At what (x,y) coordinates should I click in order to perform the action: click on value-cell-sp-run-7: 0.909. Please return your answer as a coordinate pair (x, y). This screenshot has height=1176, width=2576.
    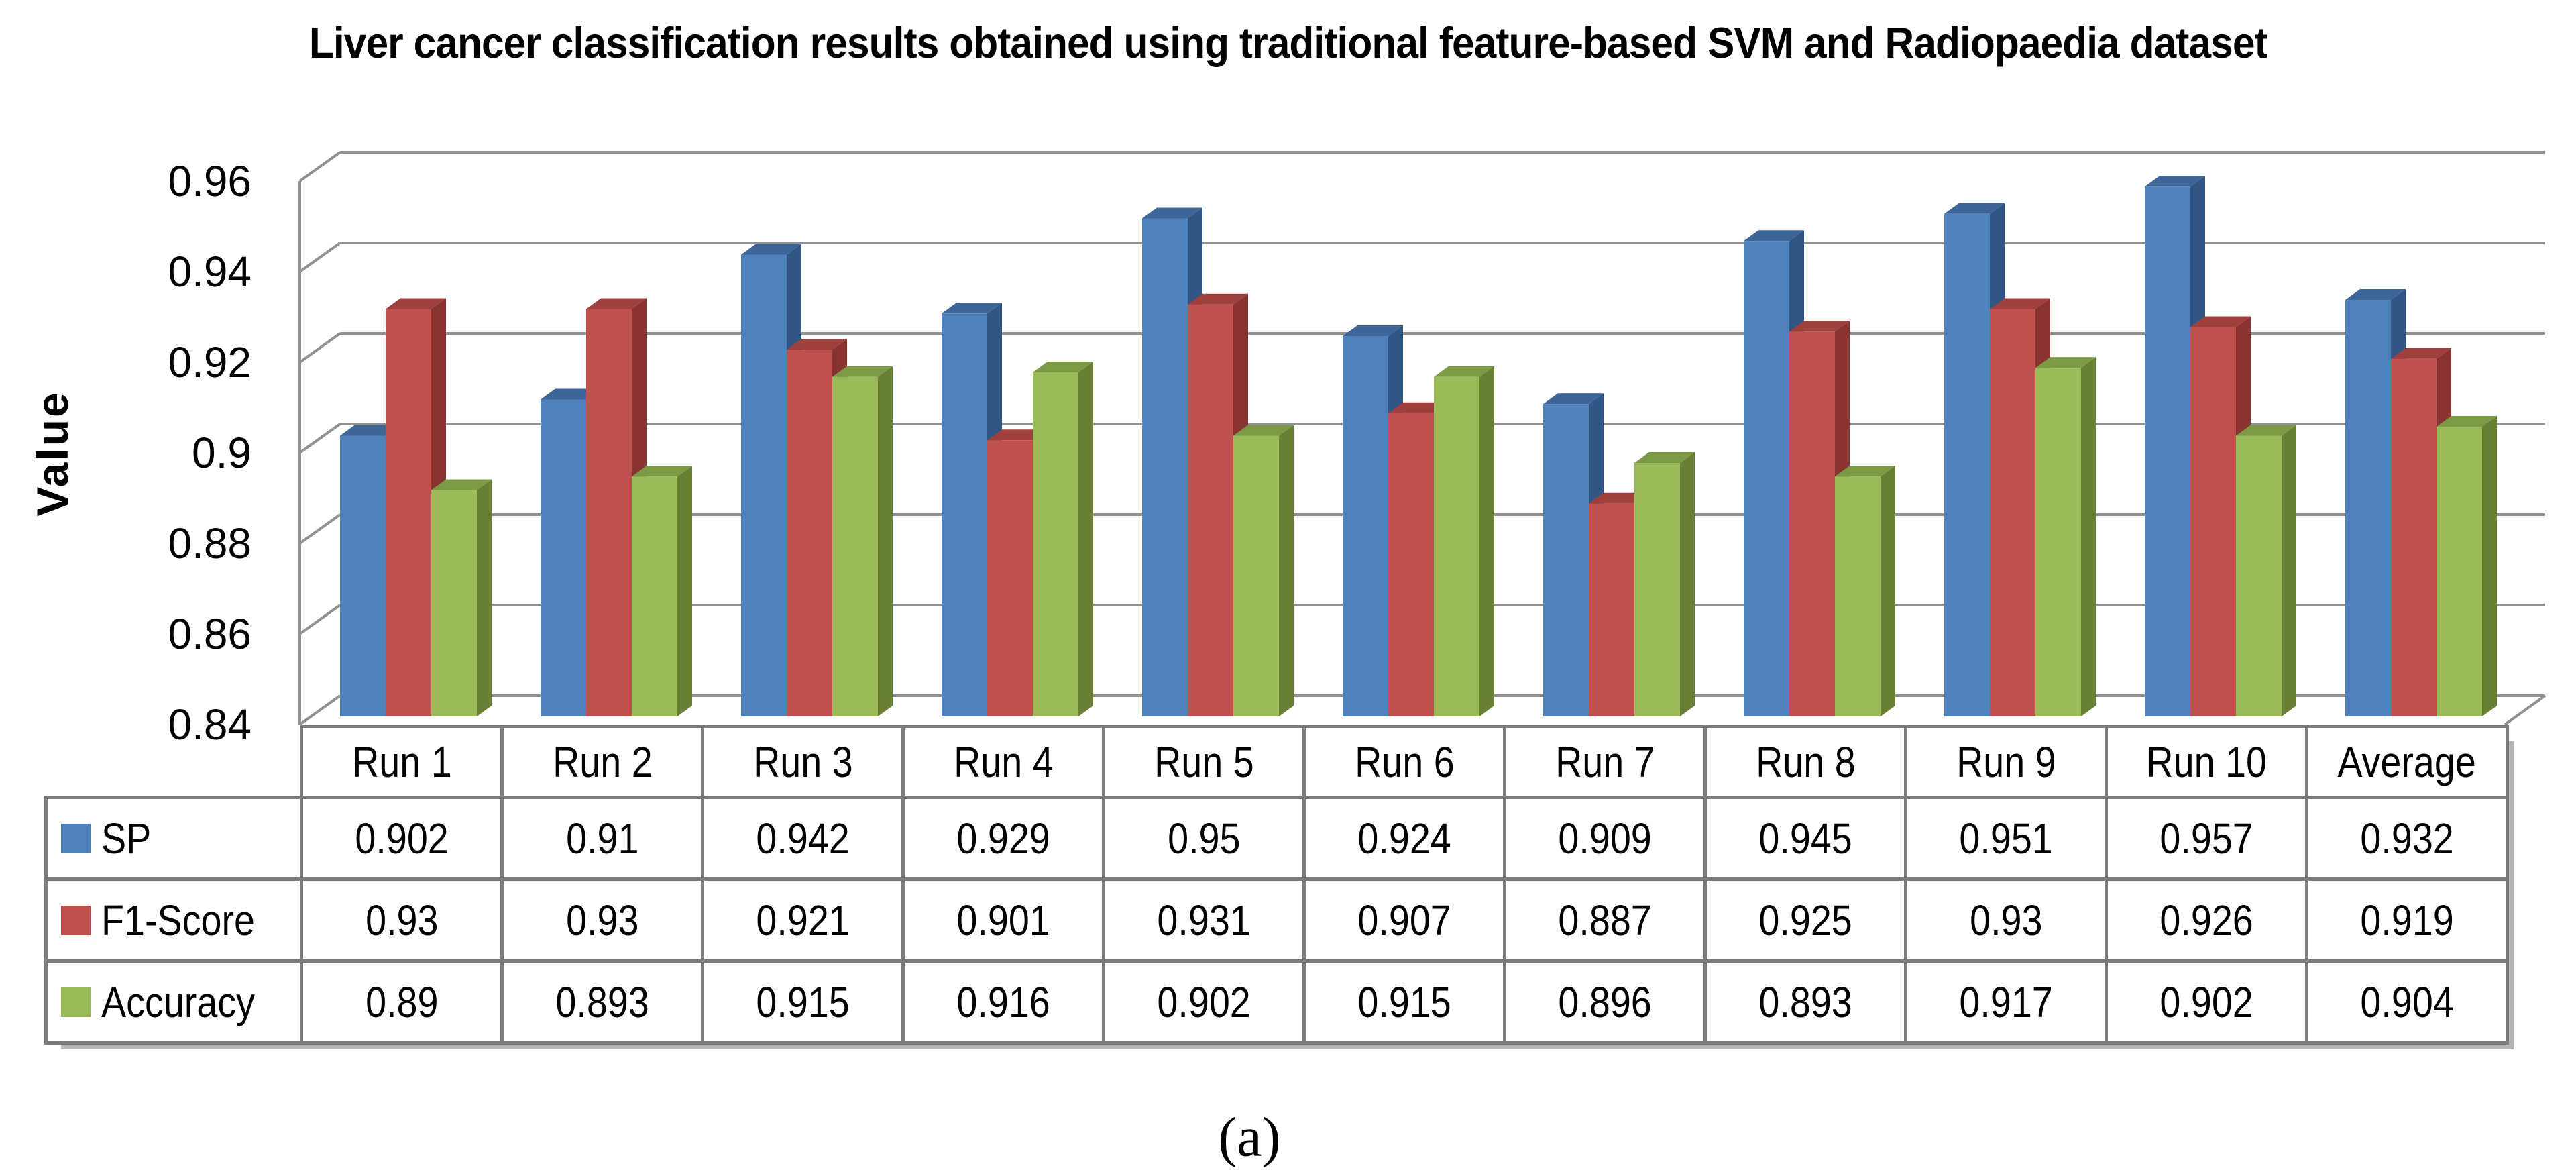
    Looking at the image, I should click on (1605, 838).